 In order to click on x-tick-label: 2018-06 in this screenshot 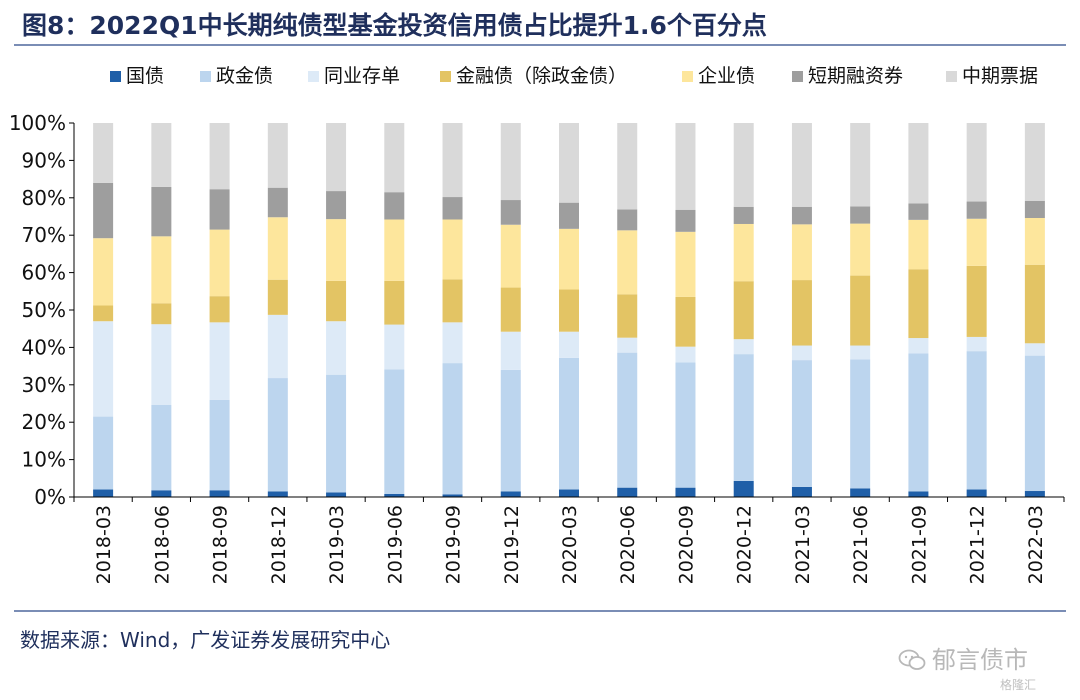, I will do `click(162, 544)`.